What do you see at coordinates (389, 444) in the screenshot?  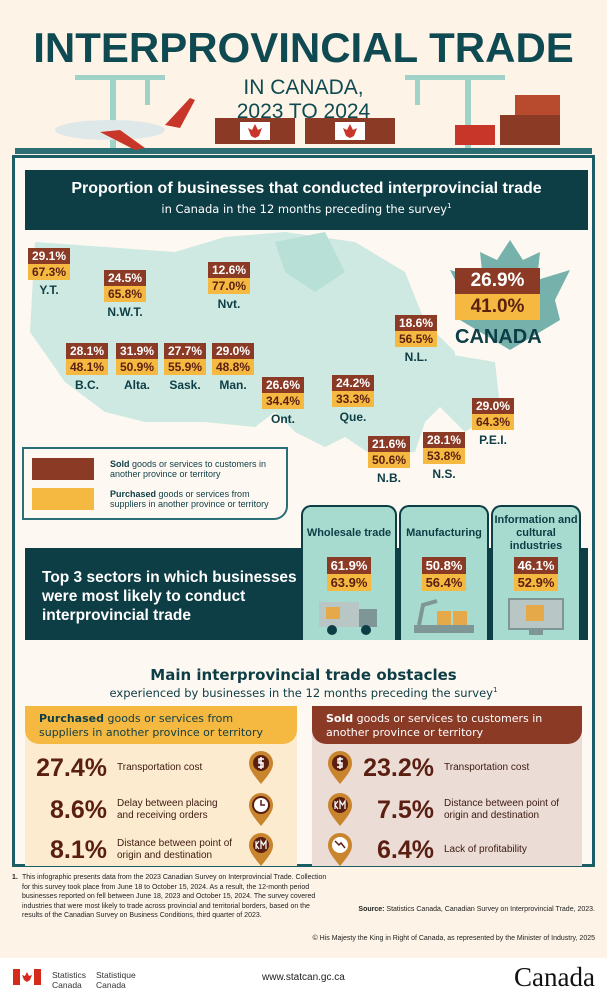 I see `sold-value: 21.6%` at bounding box center [389, 444].